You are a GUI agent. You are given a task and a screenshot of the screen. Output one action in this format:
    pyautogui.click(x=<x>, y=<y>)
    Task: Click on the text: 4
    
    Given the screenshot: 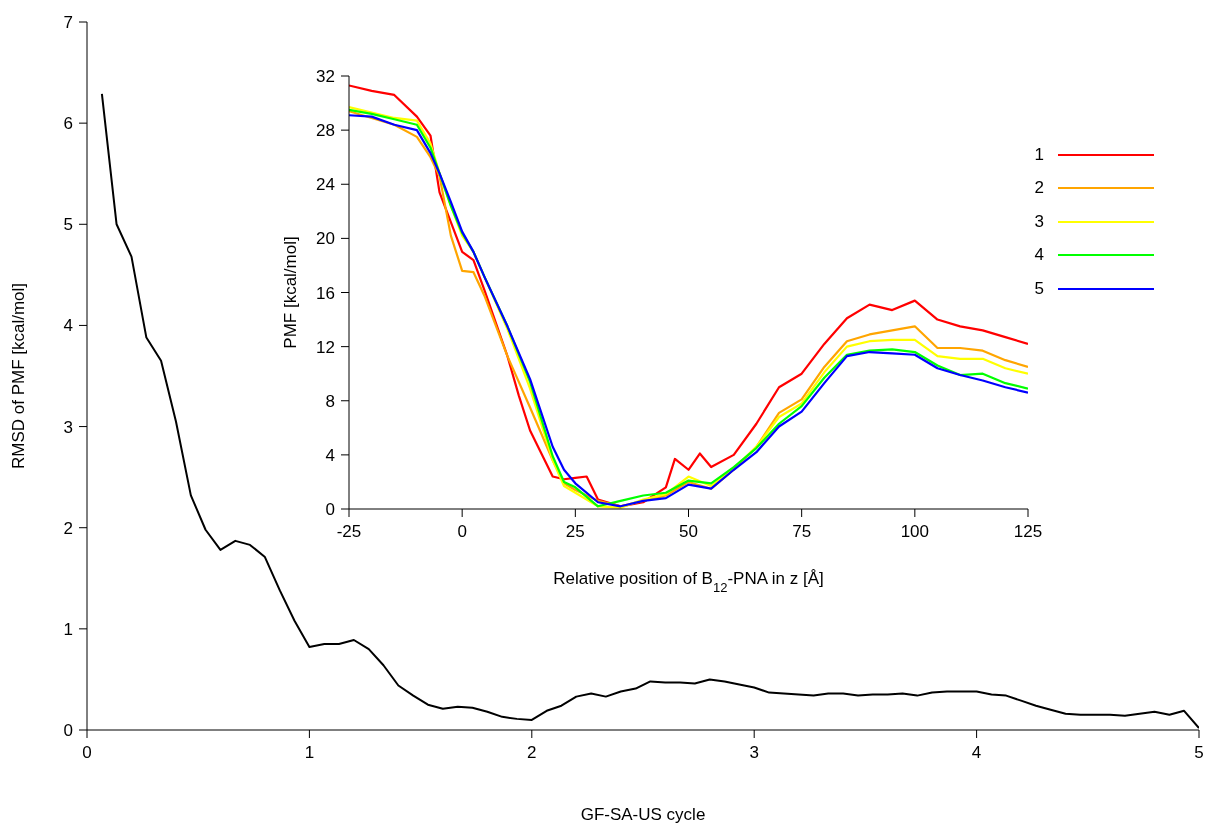 What is the action you would take?
    pyautogui.click(x=1038, y=255)
    